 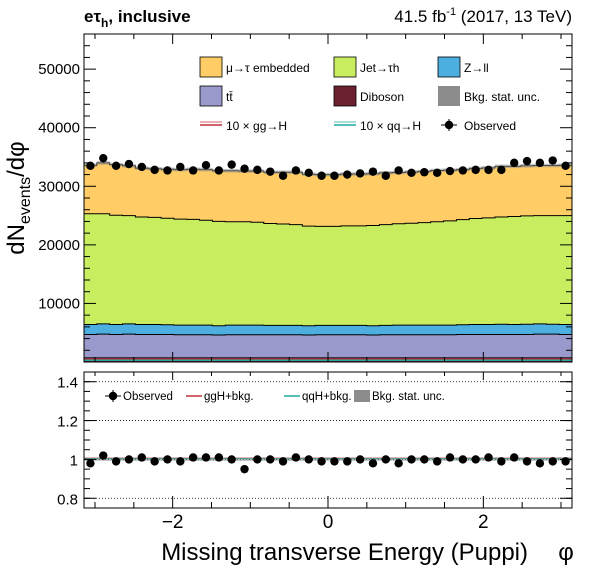 What do you see at coordinates (18, 197) in the screenshot?
I see `y-axis-title: dNevents/dφ` at bounding box center [18, 197].